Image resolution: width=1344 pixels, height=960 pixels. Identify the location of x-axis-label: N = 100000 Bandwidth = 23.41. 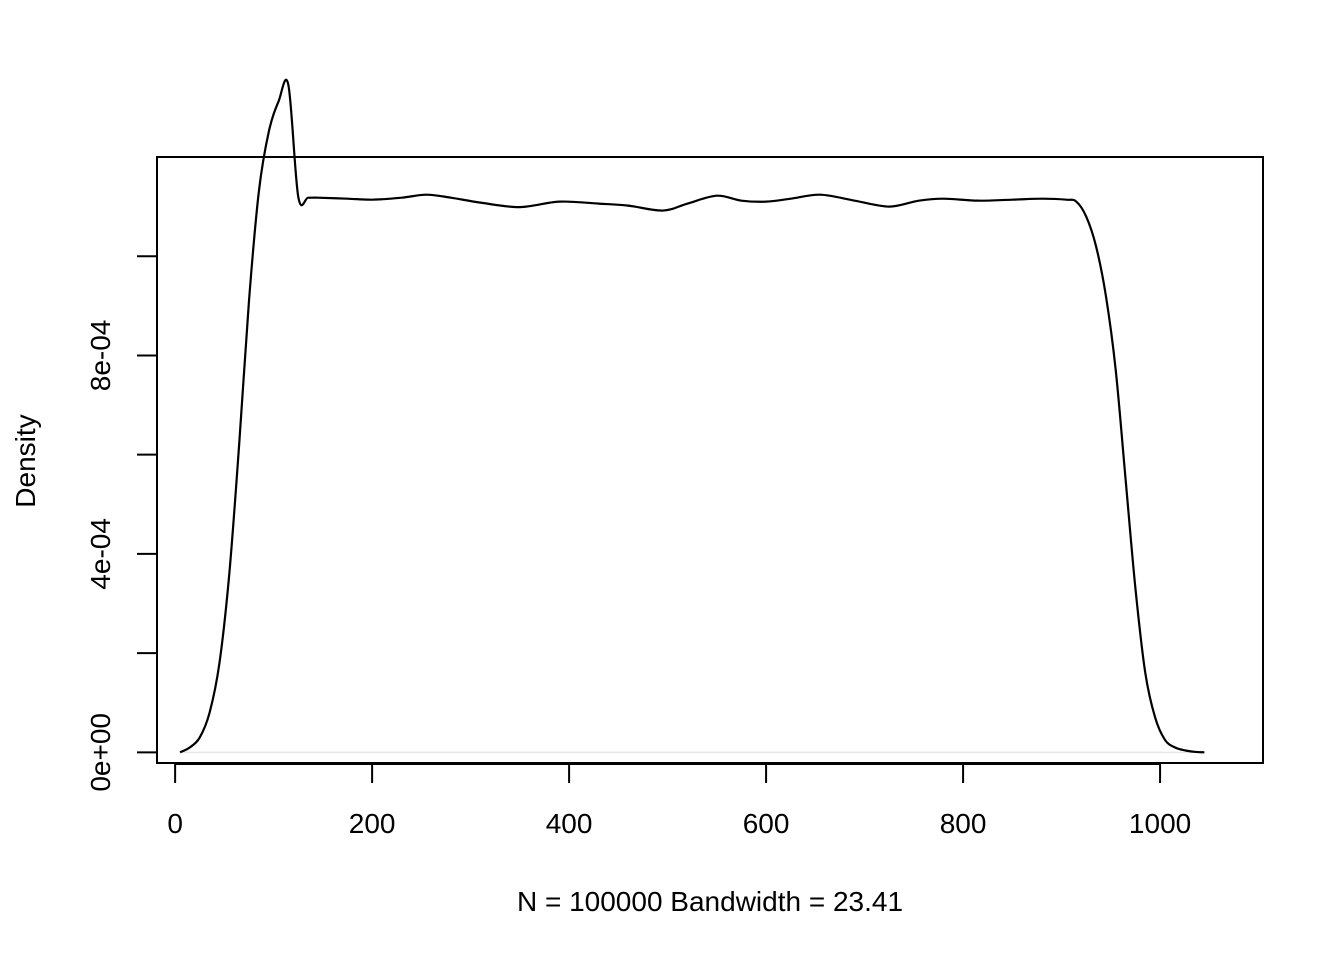
(710, 901).